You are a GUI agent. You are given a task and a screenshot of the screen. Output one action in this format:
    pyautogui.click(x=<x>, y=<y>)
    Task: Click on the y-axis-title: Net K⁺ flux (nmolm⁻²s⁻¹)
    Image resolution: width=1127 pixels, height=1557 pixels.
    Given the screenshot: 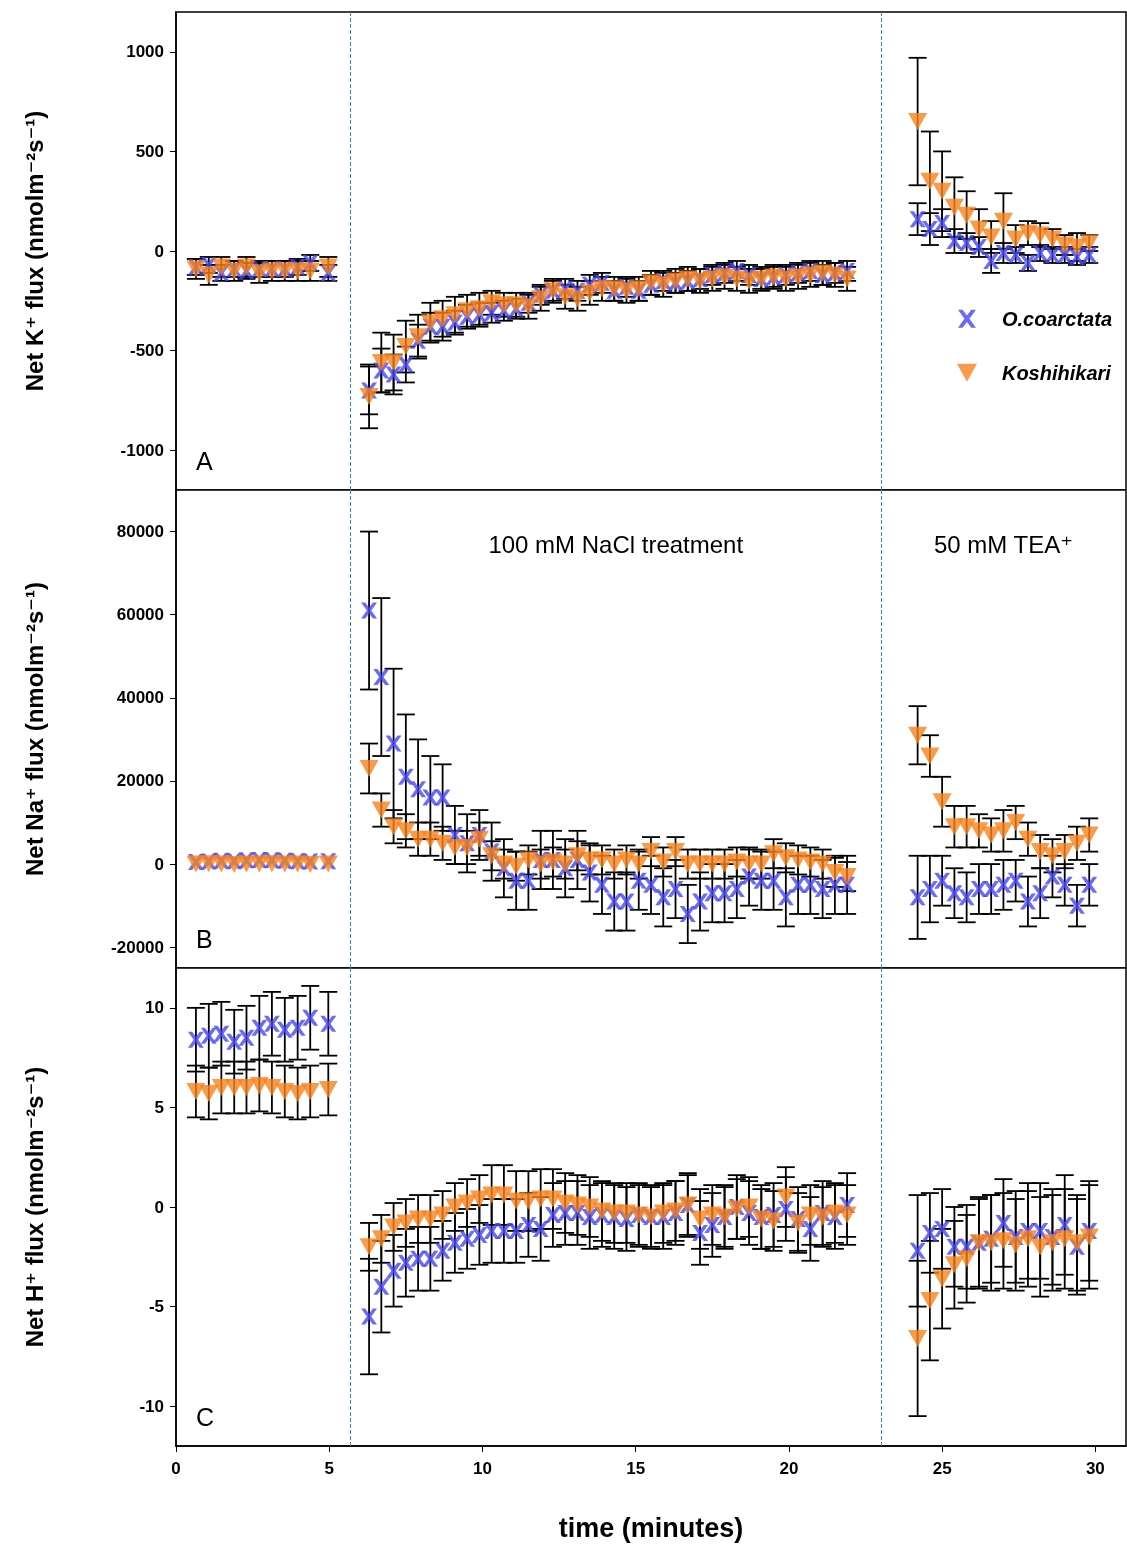 What is the action you would take?
    pyautogui.click(x=34, y=251)
    